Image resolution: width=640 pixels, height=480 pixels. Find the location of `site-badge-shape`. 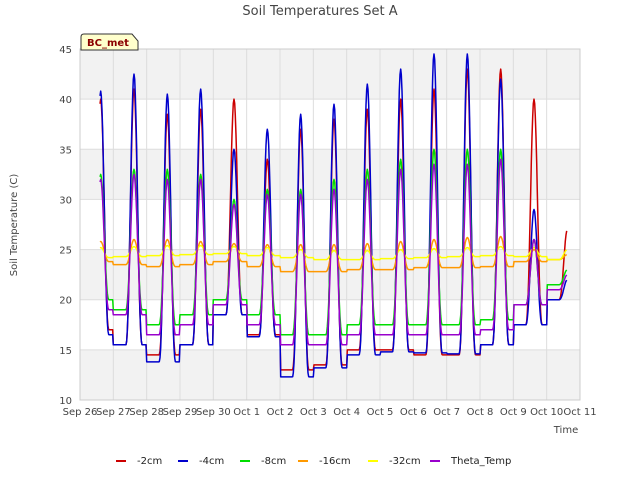

site-badge-shape is located at coordinates (109, 42).